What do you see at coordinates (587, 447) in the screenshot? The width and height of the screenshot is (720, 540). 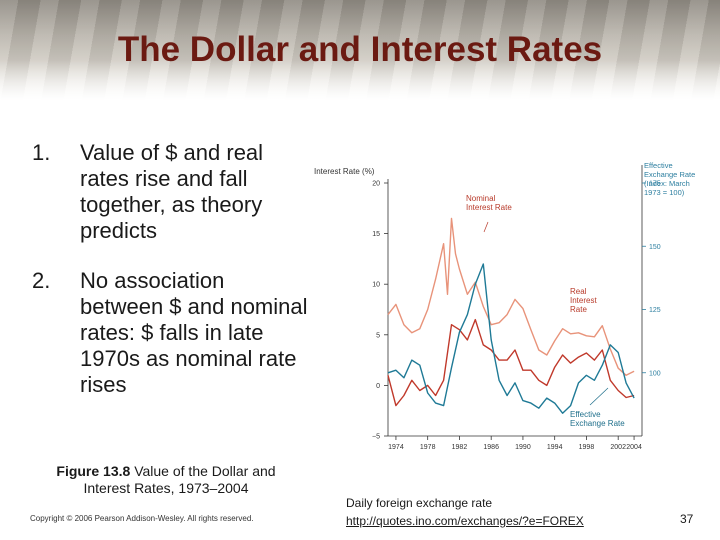 I see `x-tick-label: 1998` at bounding box center [587, 447].